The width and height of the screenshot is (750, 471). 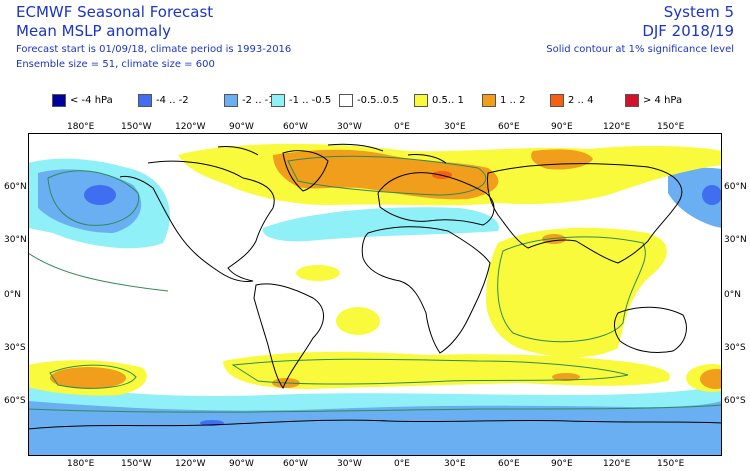 I want to click on legend-label: < -4 hPa, so click(x=91, y=100).